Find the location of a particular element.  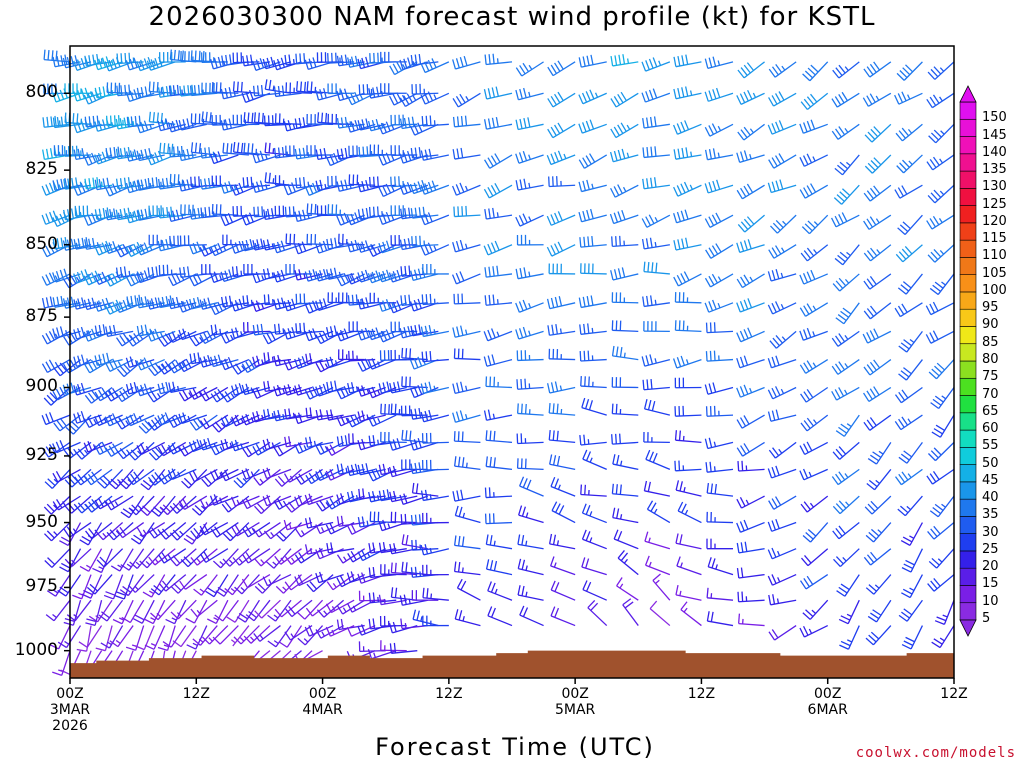

colorbar-label: 20 is located at coordinates (990, 567).